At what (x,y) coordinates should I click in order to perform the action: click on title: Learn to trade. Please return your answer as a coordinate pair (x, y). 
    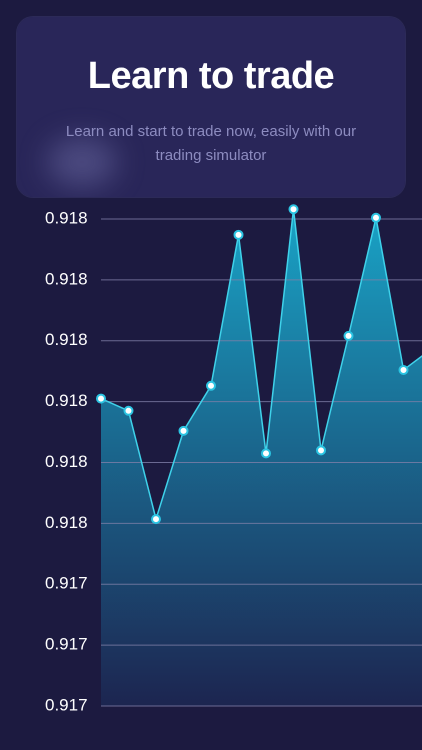
    Looking at the image, I should click on (211, 76).